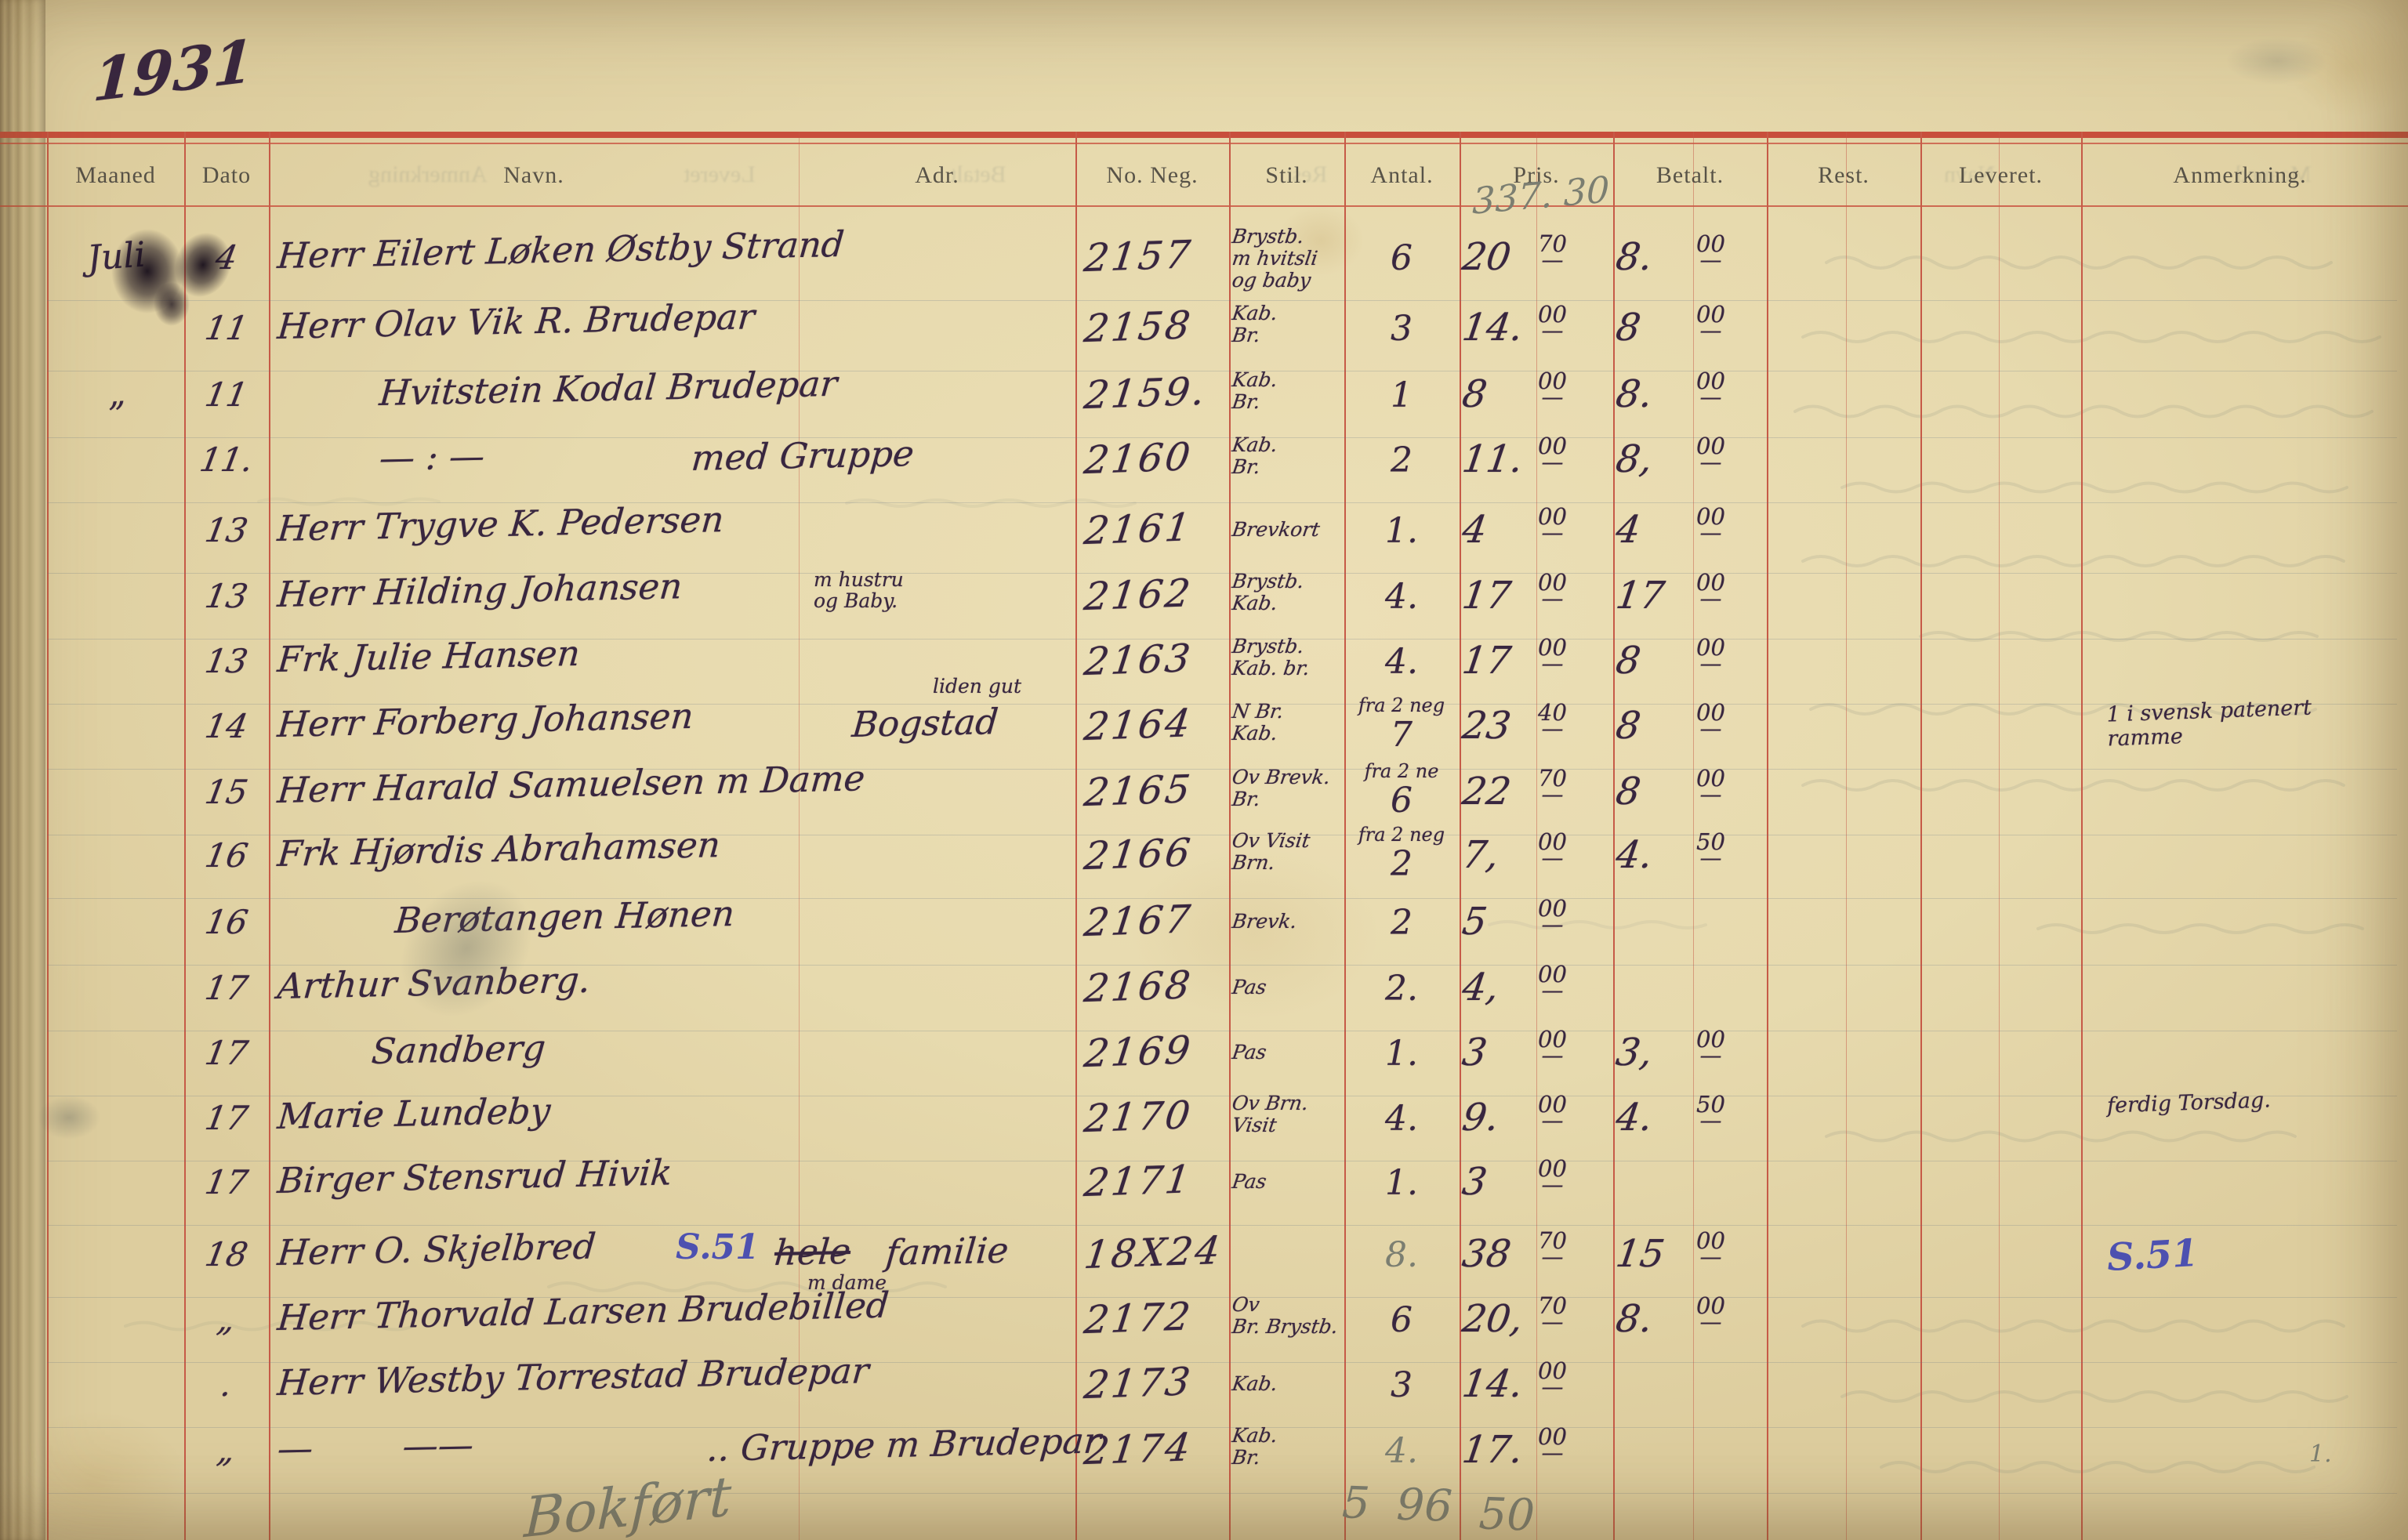 Image resolution: width=2408 pixels, height=1540 pixels. I want to click on name-cell: Hvitstein Kodal Brudepar, so click(609, 388).